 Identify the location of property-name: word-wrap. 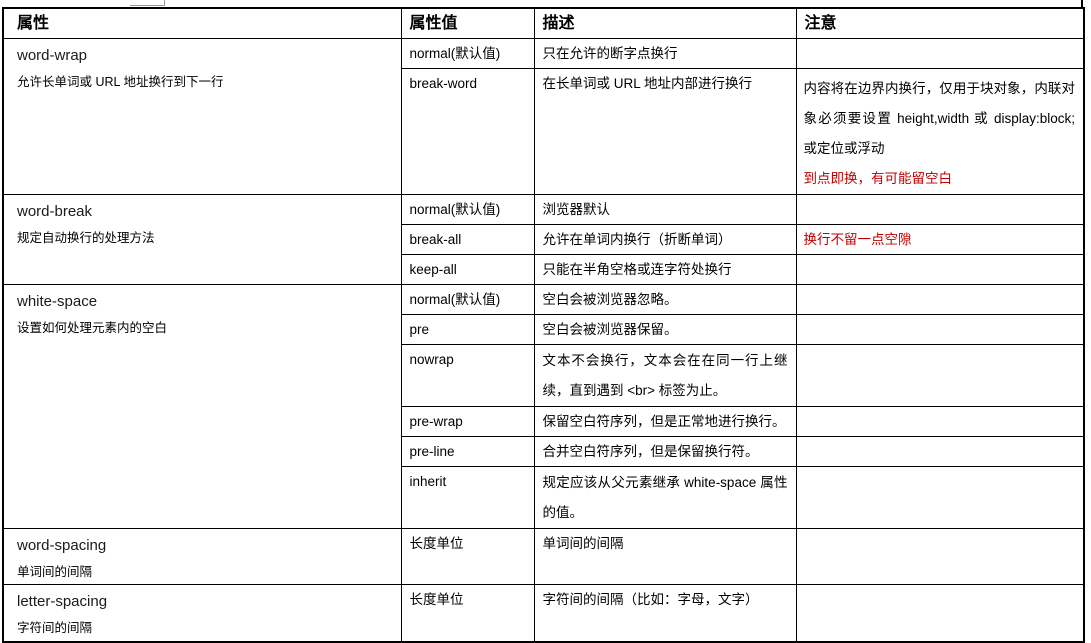
(52, 55).